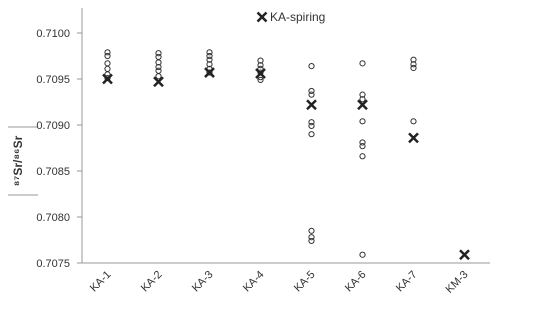  What do you see at coordinates (53, 34) in the screenshot?
I see `y-tick-label: 0.7100` at bounding box center [53, 34].